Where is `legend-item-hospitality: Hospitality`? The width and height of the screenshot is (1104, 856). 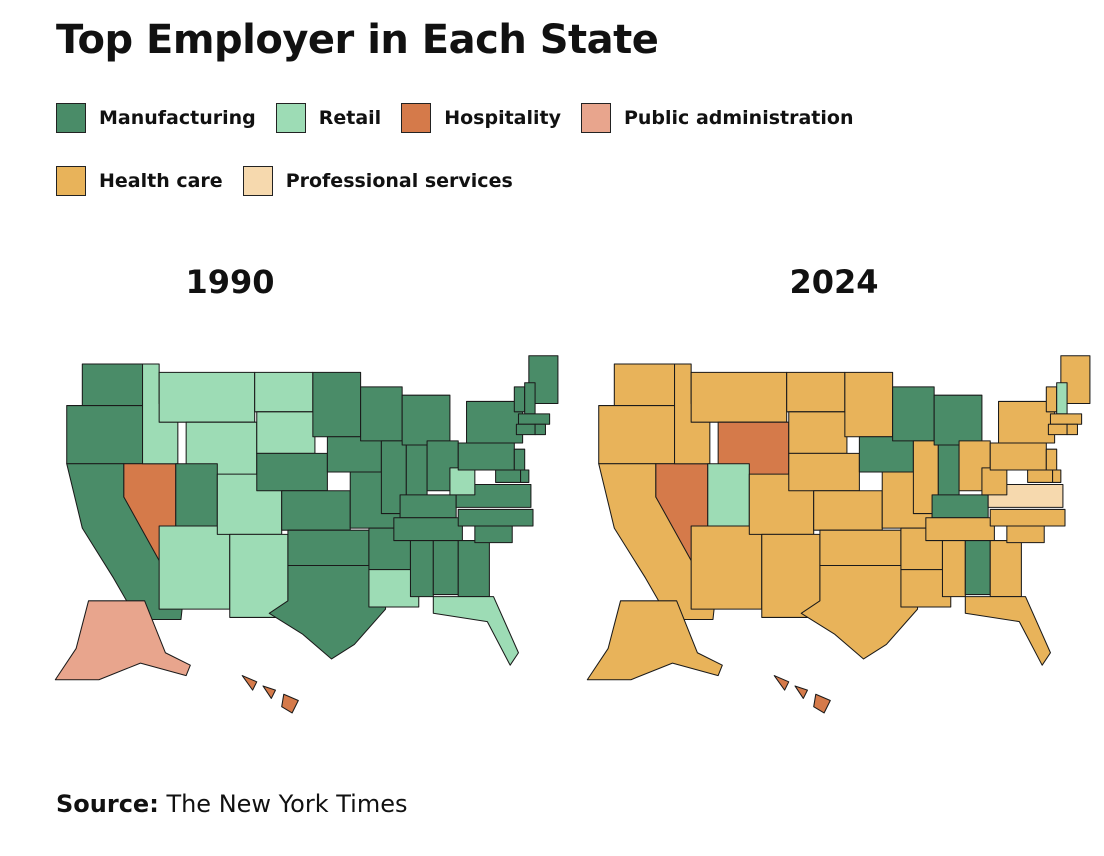 legend-item-hospitality: Hospitality is located at coordinates (481, 118).